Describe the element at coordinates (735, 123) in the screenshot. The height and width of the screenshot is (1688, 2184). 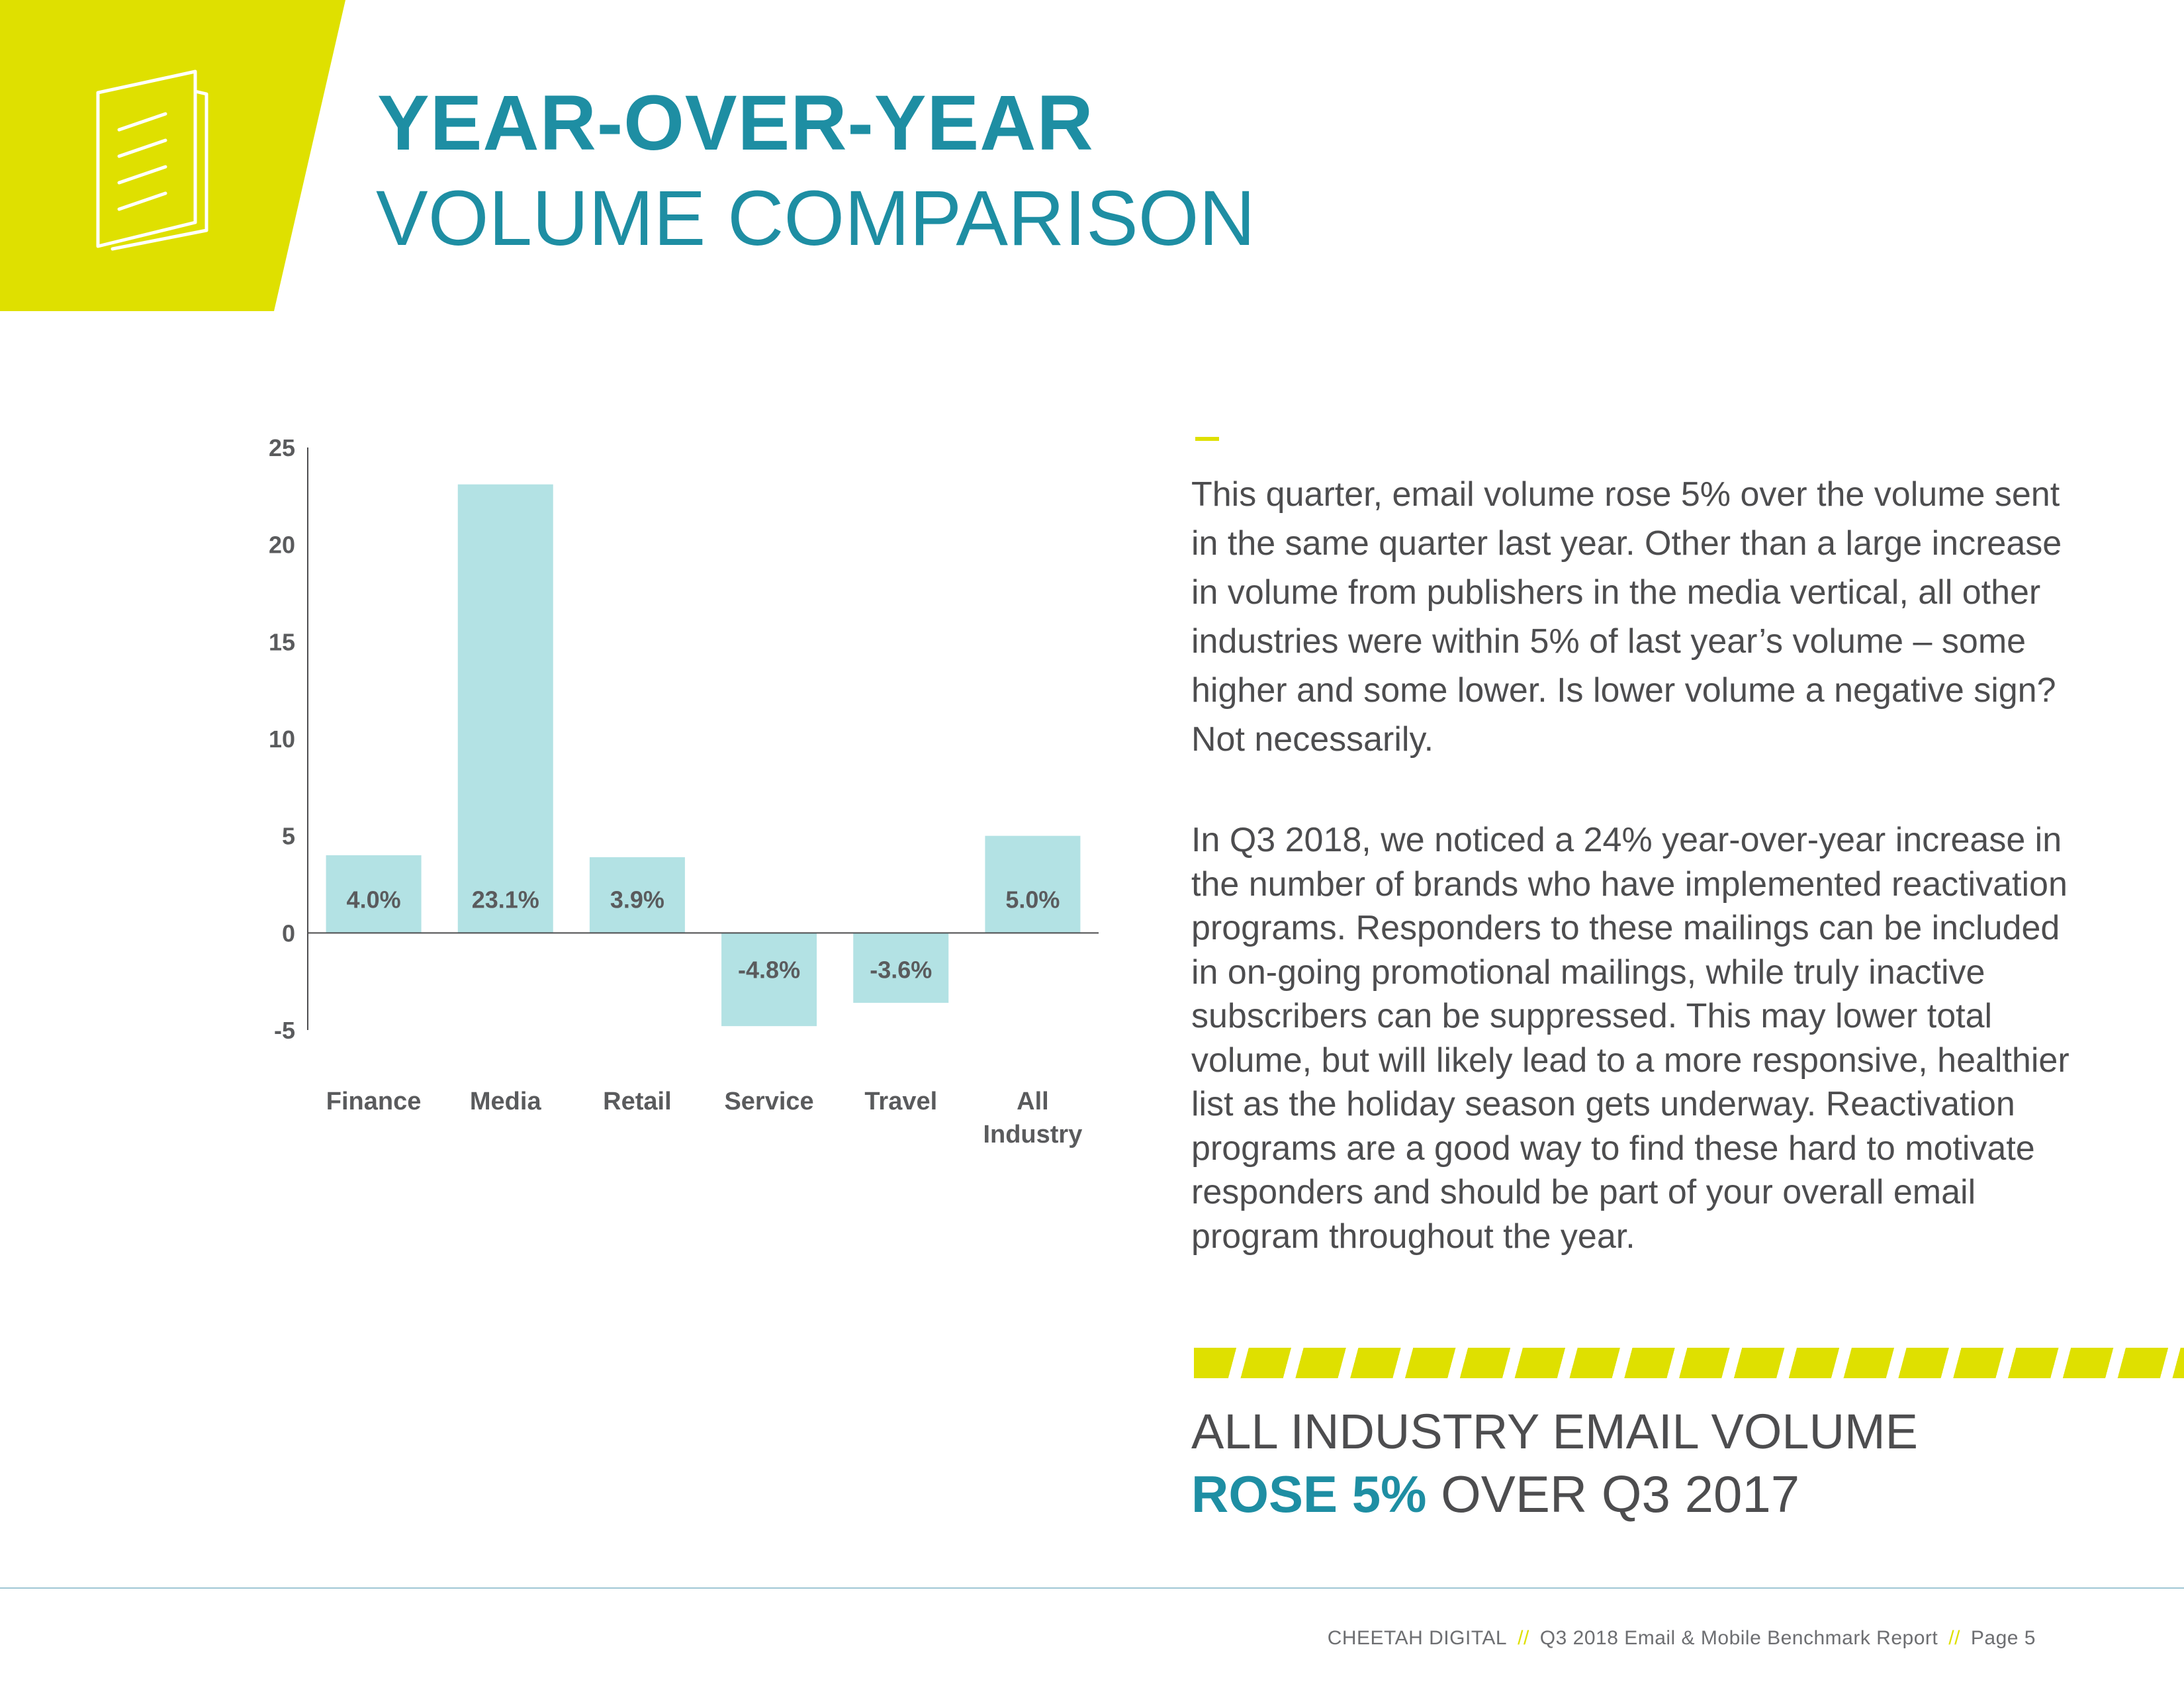
I see `page-title-bold: YEAR-OVER-YEAR` at that location.